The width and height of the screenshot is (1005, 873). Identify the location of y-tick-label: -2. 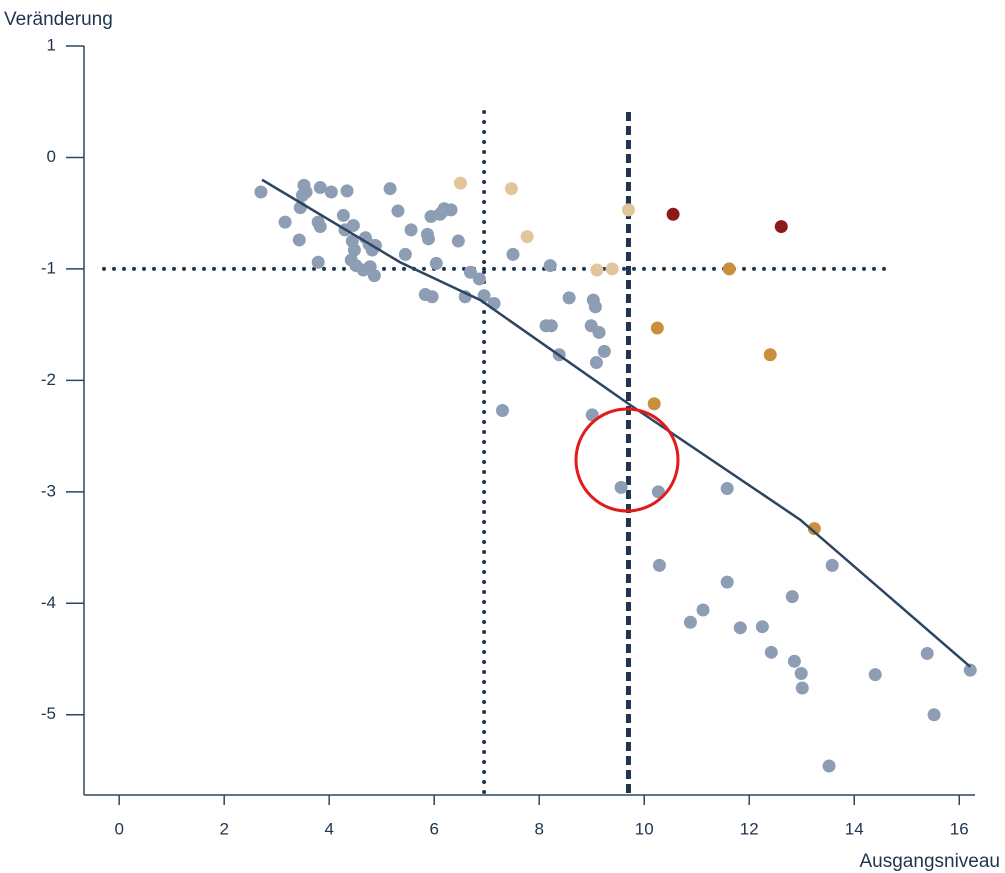
(48, 379).